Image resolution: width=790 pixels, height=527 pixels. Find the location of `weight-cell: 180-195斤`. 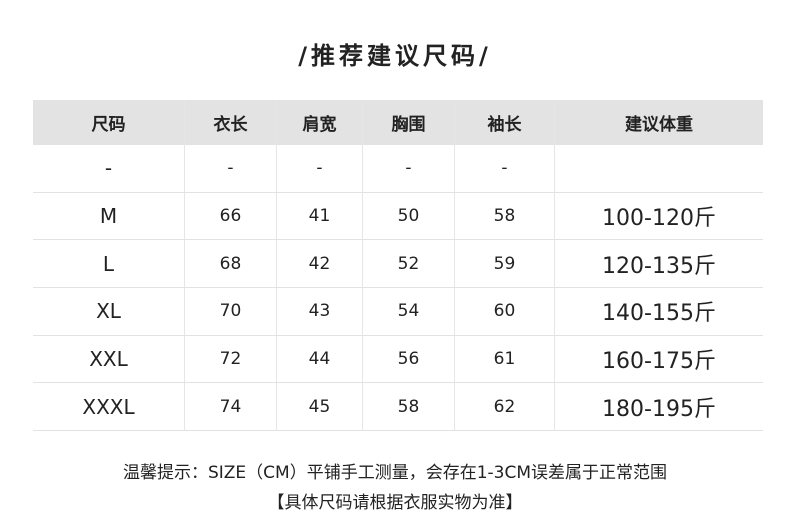

weight-cell: 180-195斤 is located at coordinates (659, 409).